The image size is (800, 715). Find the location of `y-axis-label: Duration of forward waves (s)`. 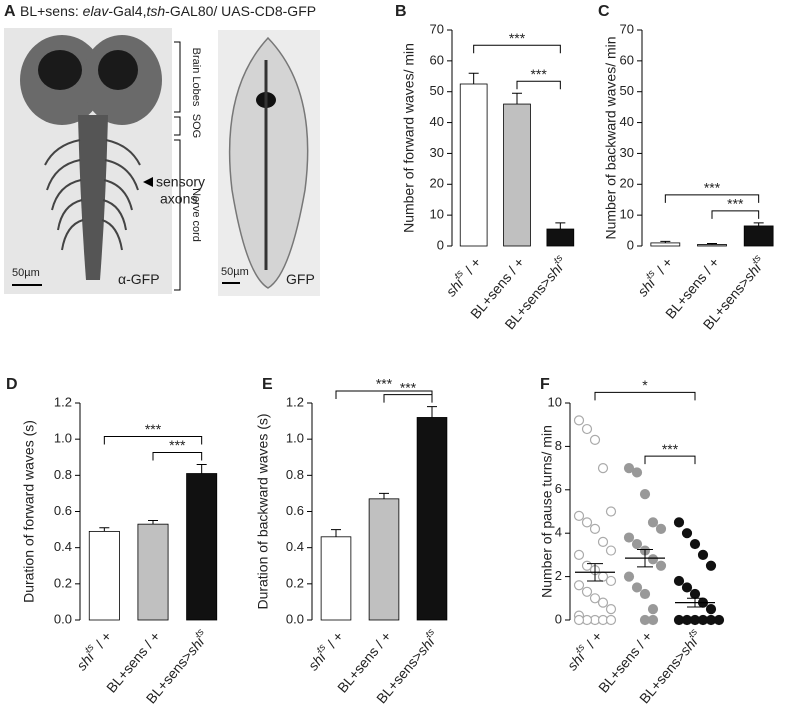

y-axis-label: Duration of forward waves (s) is located at coordinates (29, 511).